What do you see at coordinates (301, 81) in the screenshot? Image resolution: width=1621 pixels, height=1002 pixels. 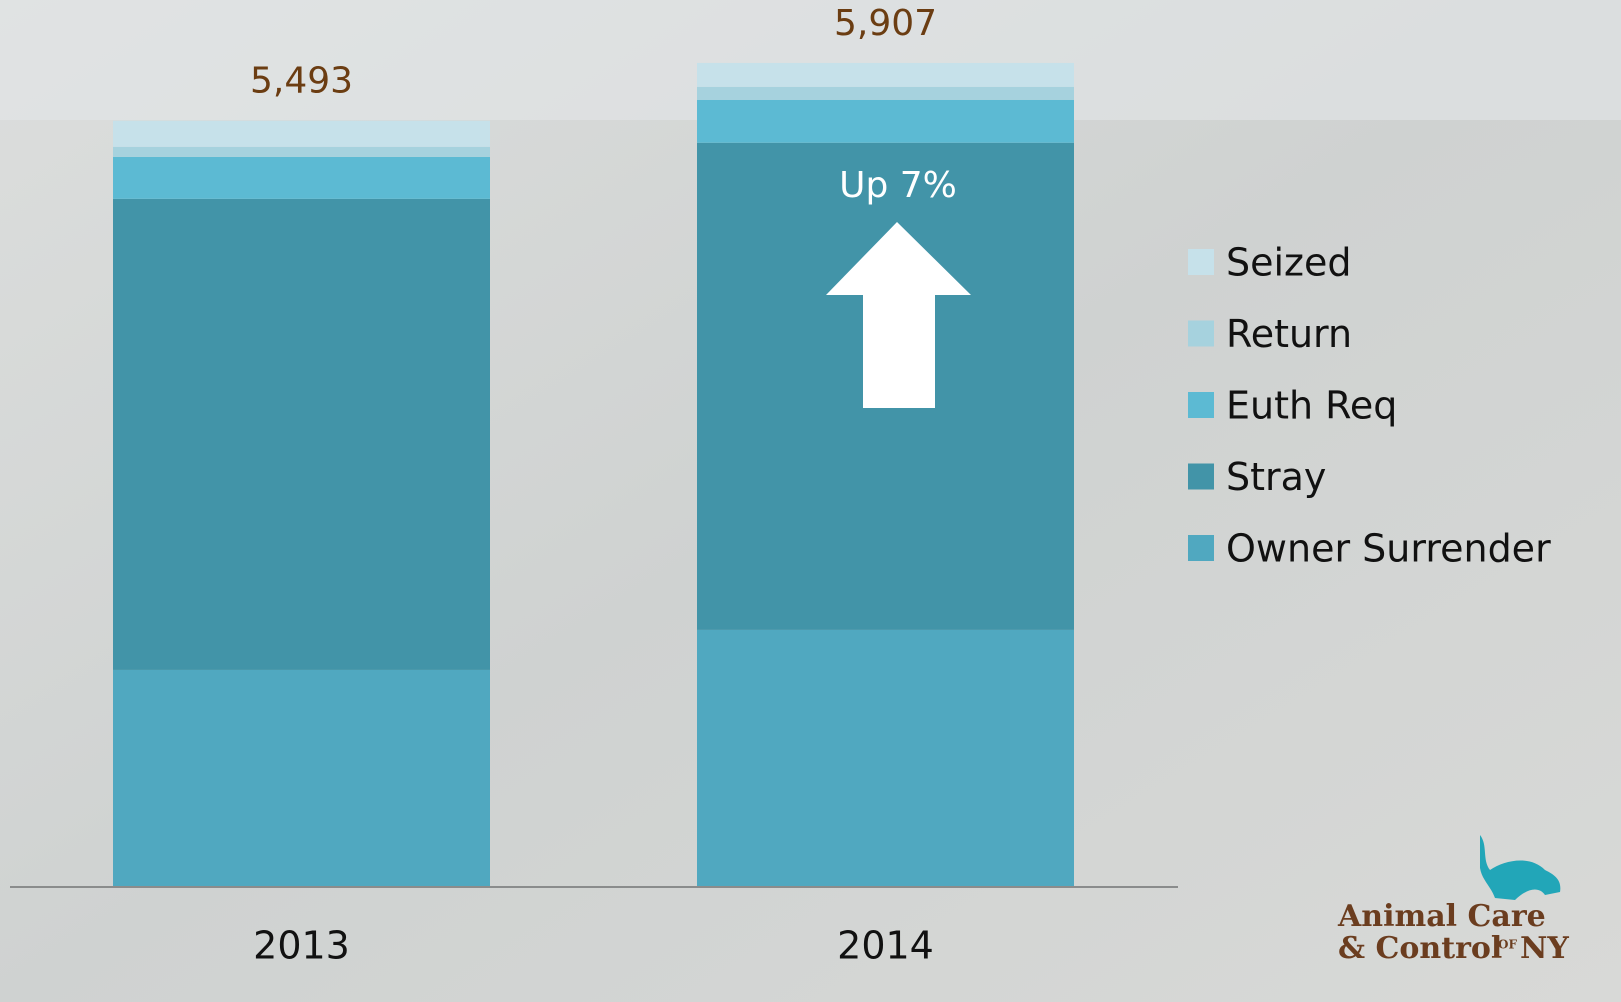 I see `total-label: 5,493` at bounding box center [301, 81].